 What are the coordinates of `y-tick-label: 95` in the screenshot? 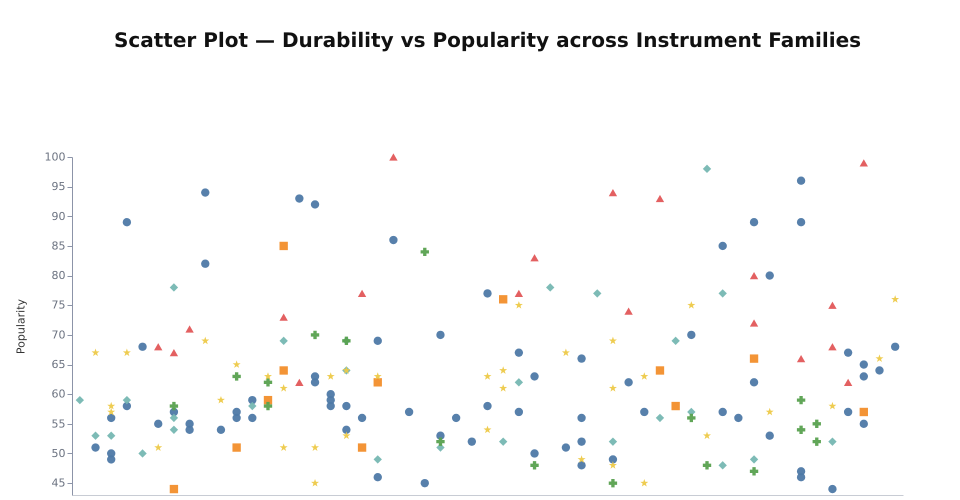 It's located at (59, 187).